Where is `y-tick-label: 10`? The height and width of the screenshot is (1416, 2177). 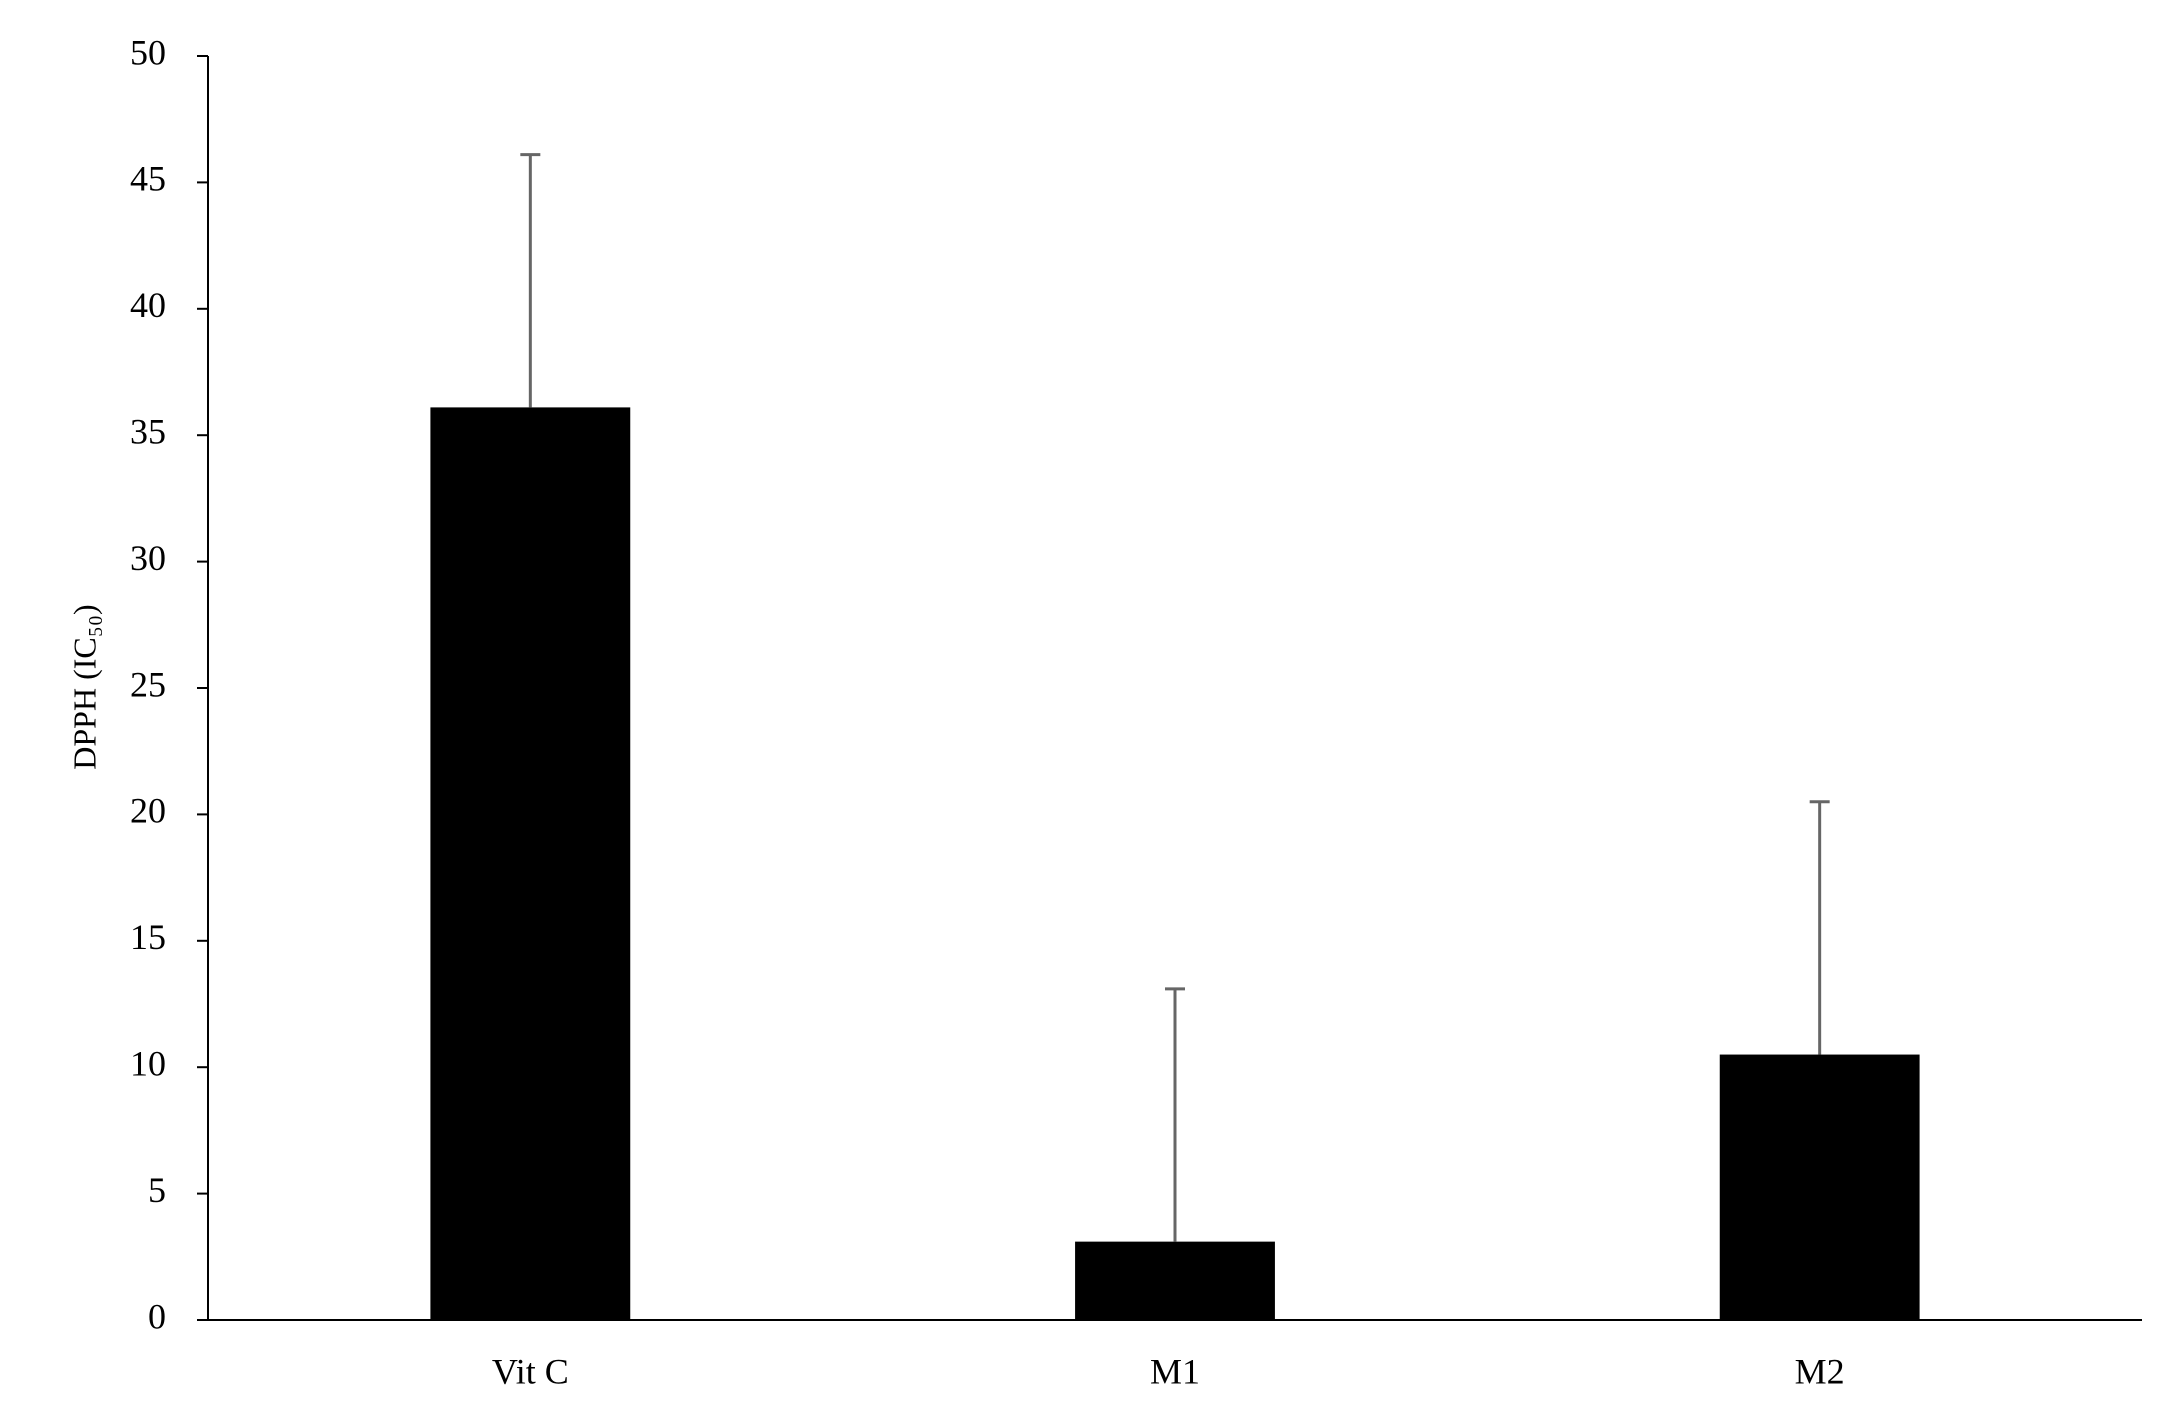 y-tick-label: 10 is located at coordinates (148, 1063).